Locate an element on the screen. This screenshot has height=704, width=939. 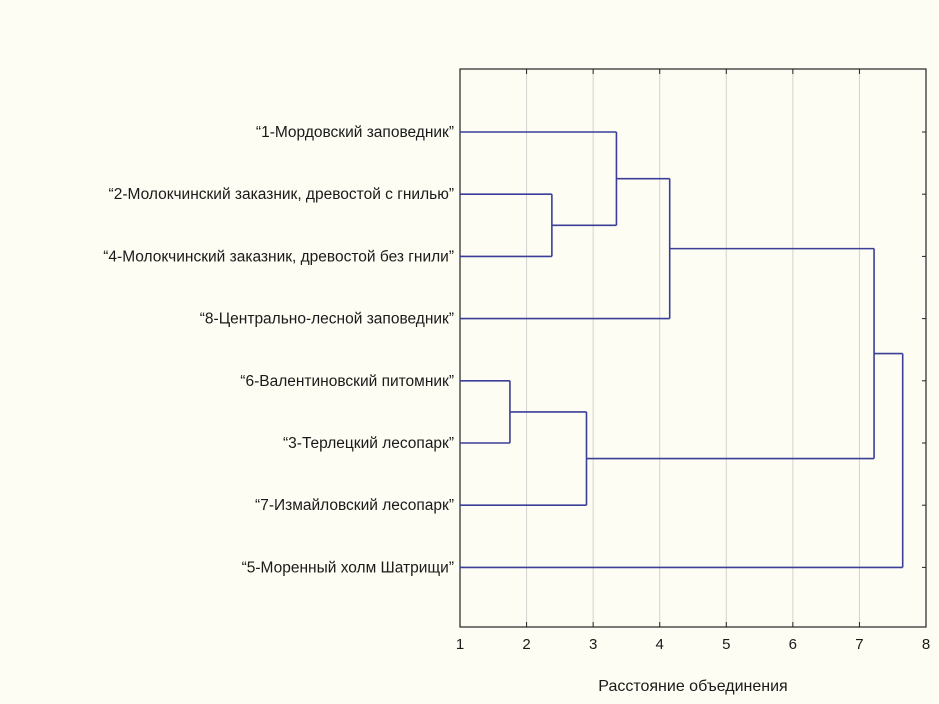
leaf-label: “8-Центрально-лесной заповедник” is located at coordinates (327, 319).